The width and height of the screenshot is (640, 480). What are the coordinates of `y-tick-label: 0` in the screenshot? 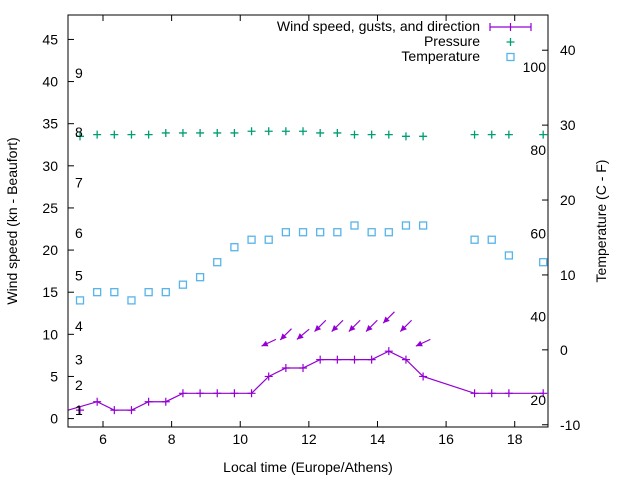 It's located at (54, 419).